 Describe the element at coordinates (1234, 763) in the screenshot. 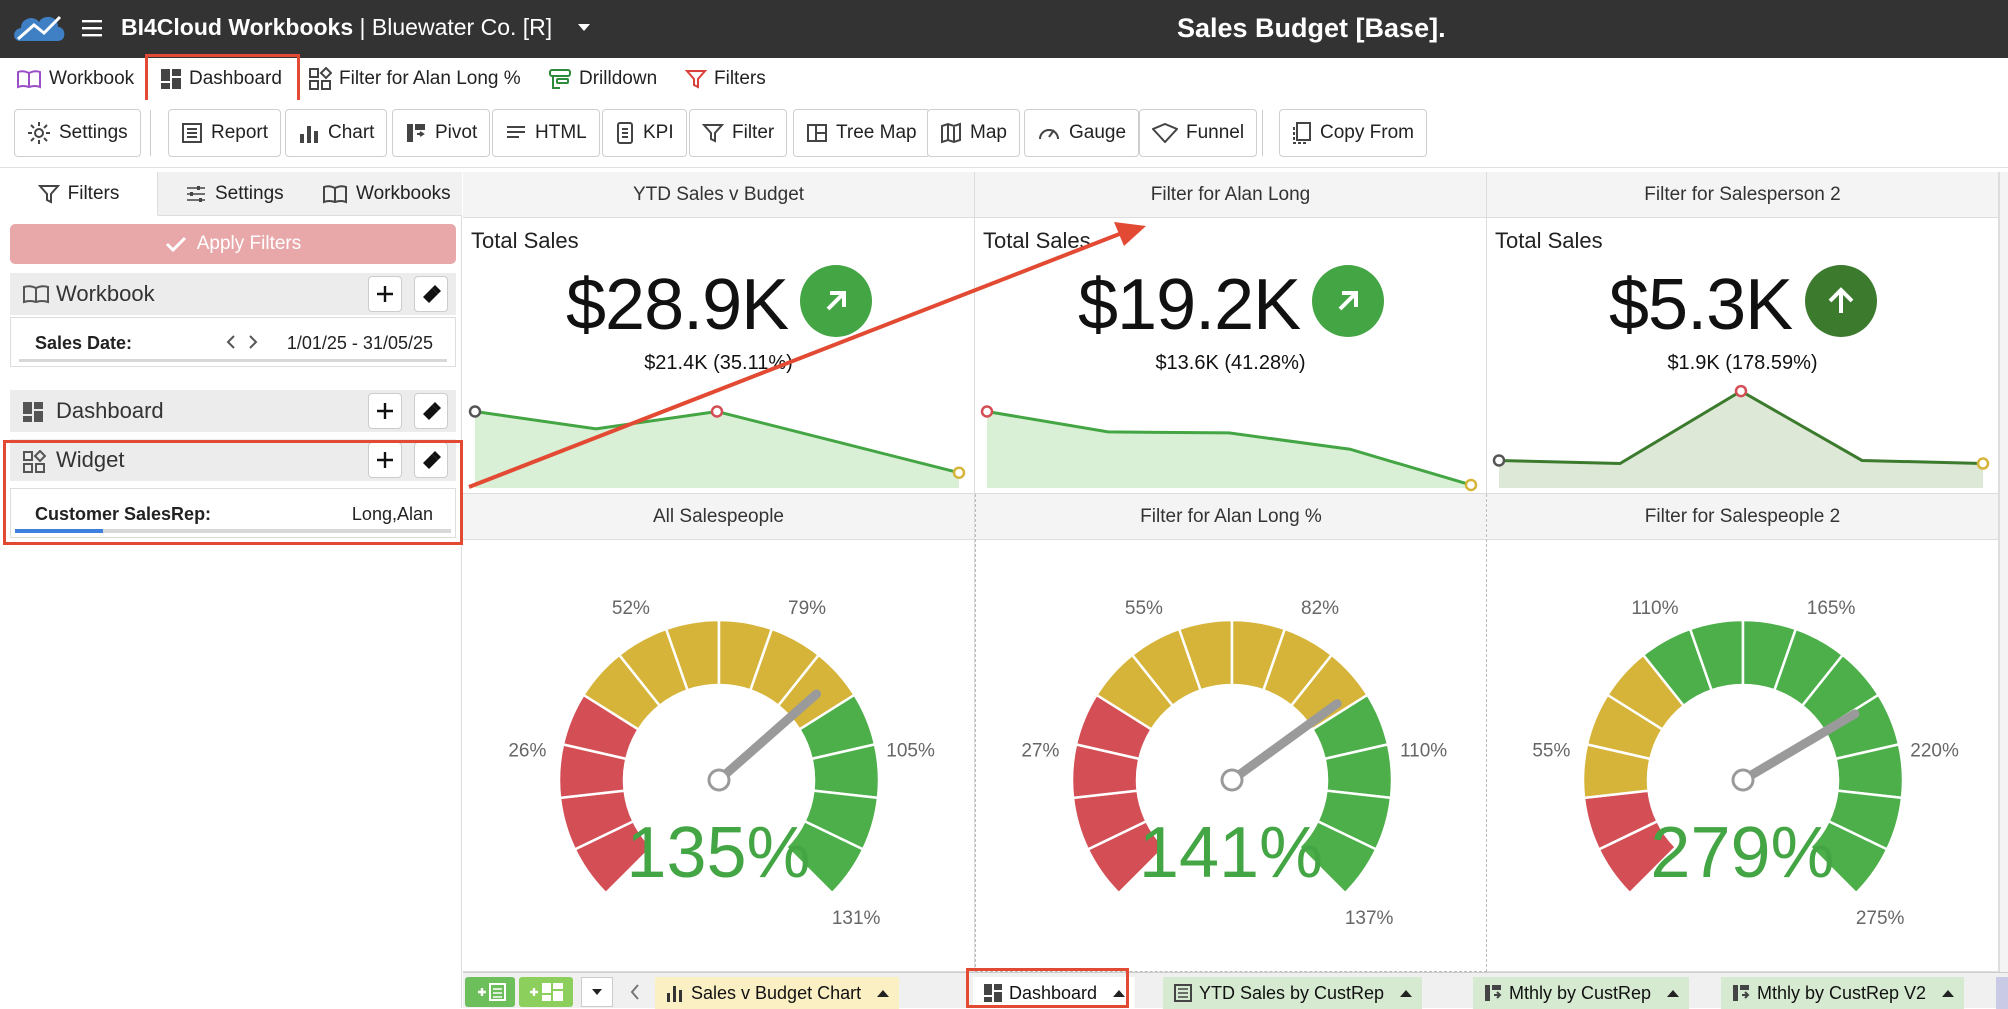

I see `gauge-chart: 27% 55% 82% 110% 137%` at that location.